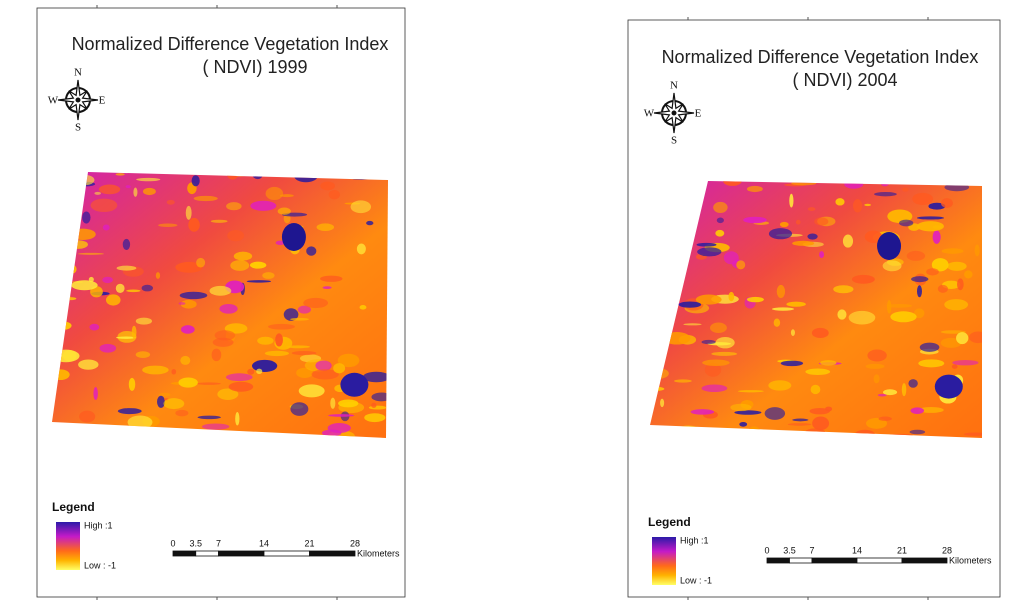 This screenshot has width=1019, height=603. Describe the element at coordinates (664, 561) in the screenshot. I see `legend-ramp` at that location.